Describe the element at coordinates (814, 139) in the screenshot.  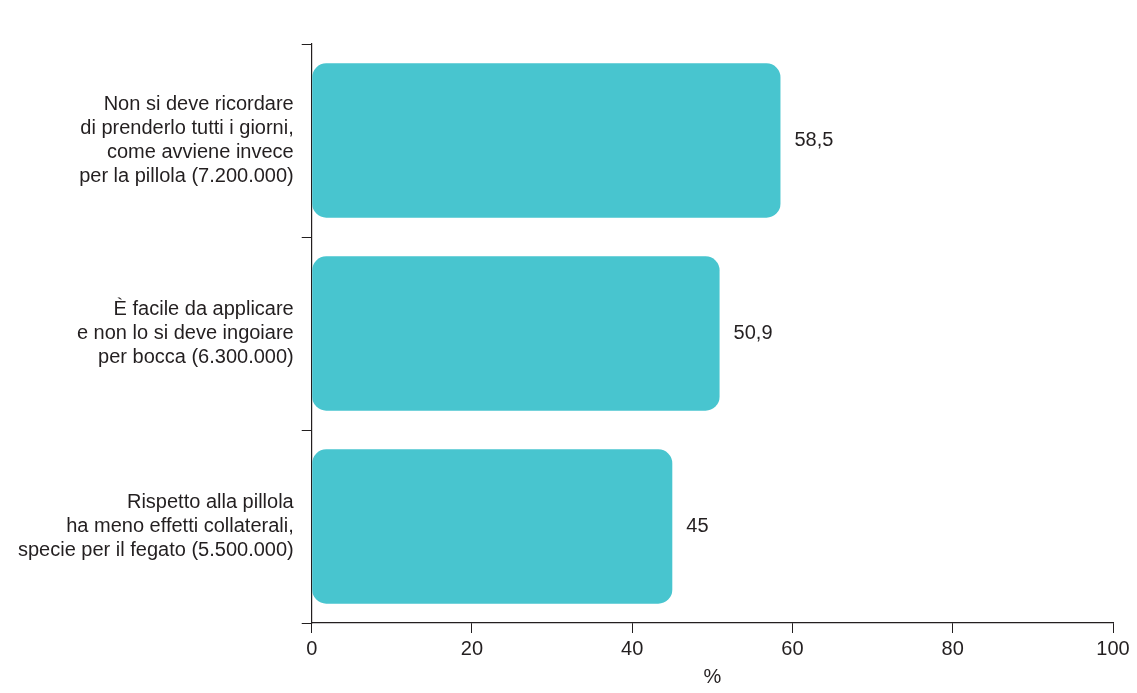
I see `data-label: 58,5` at that location.